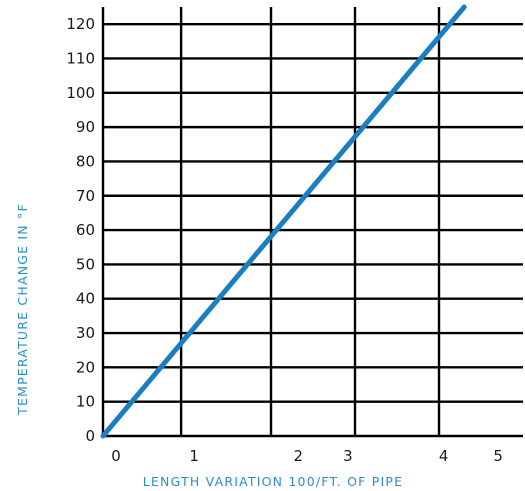 The width and height of the screenshot is (525, 491). Describe the element at coordinates (90, 436) in the screenshot. I see `y-tick-label: 0` at that location.